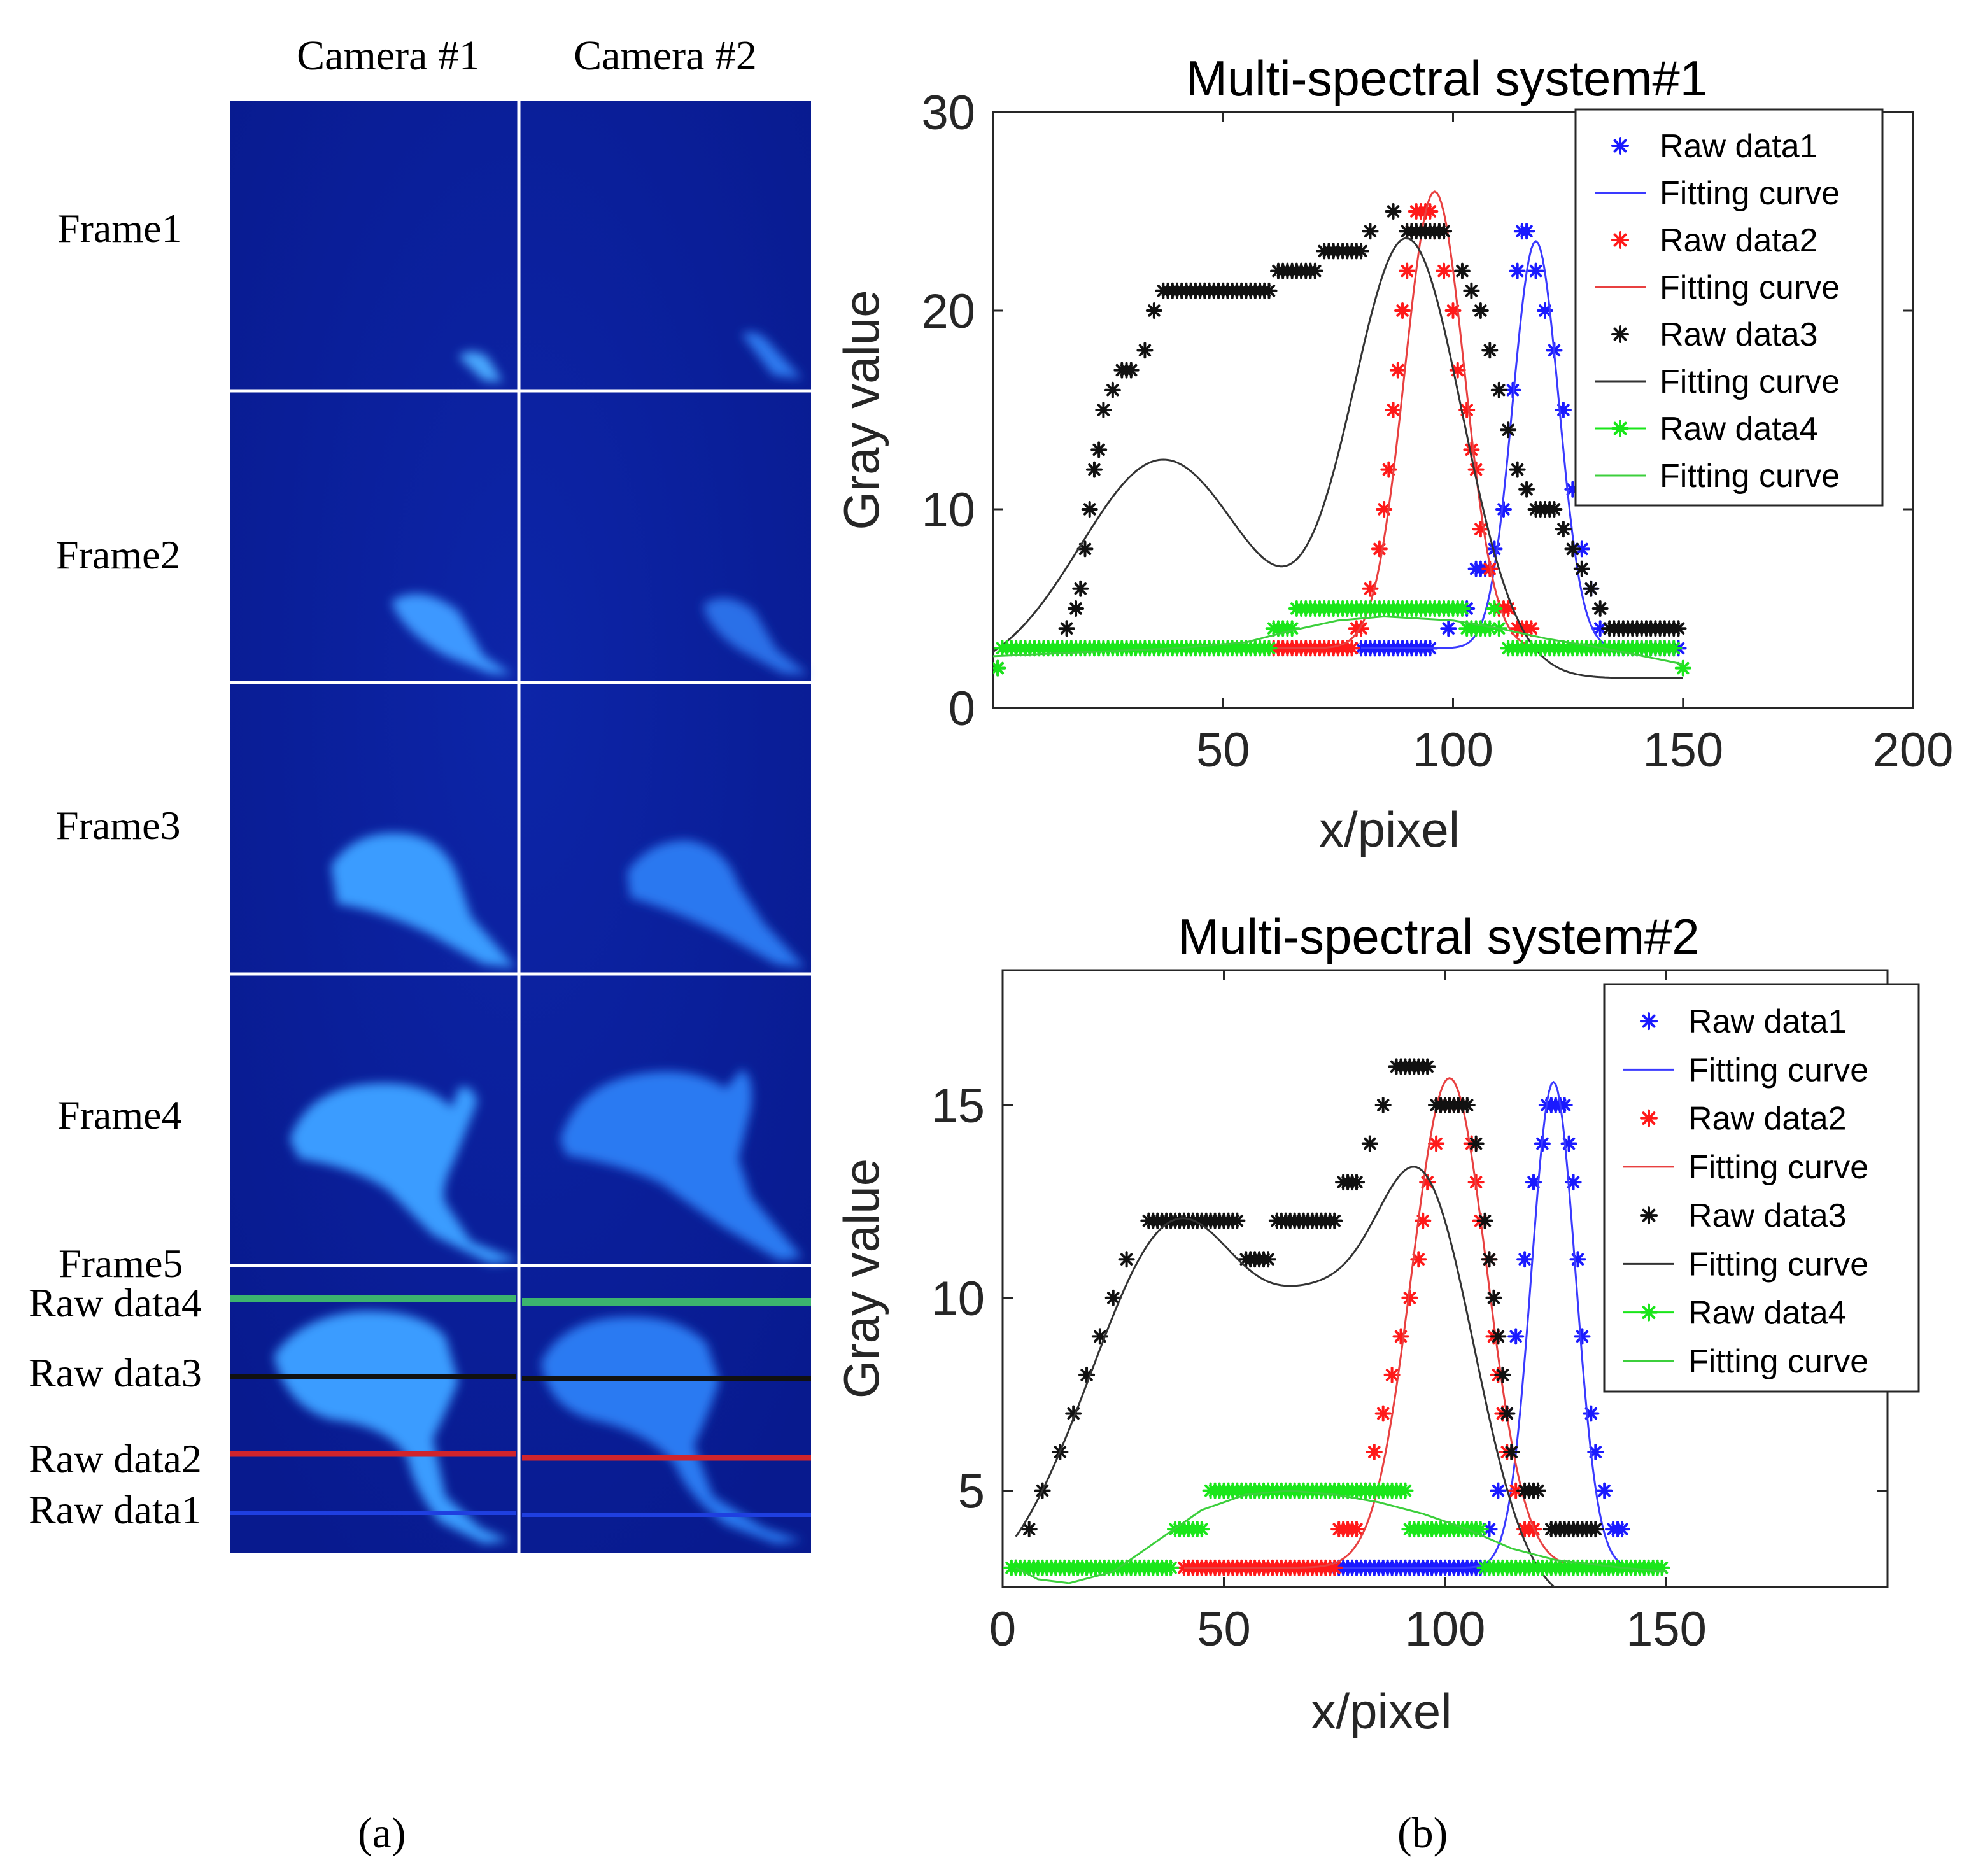 The image size is (1969, 1876). Describe the element at coordinates (115, 1458) in the screenshot. I see `raw-data2-label: Raw data2` at that location.